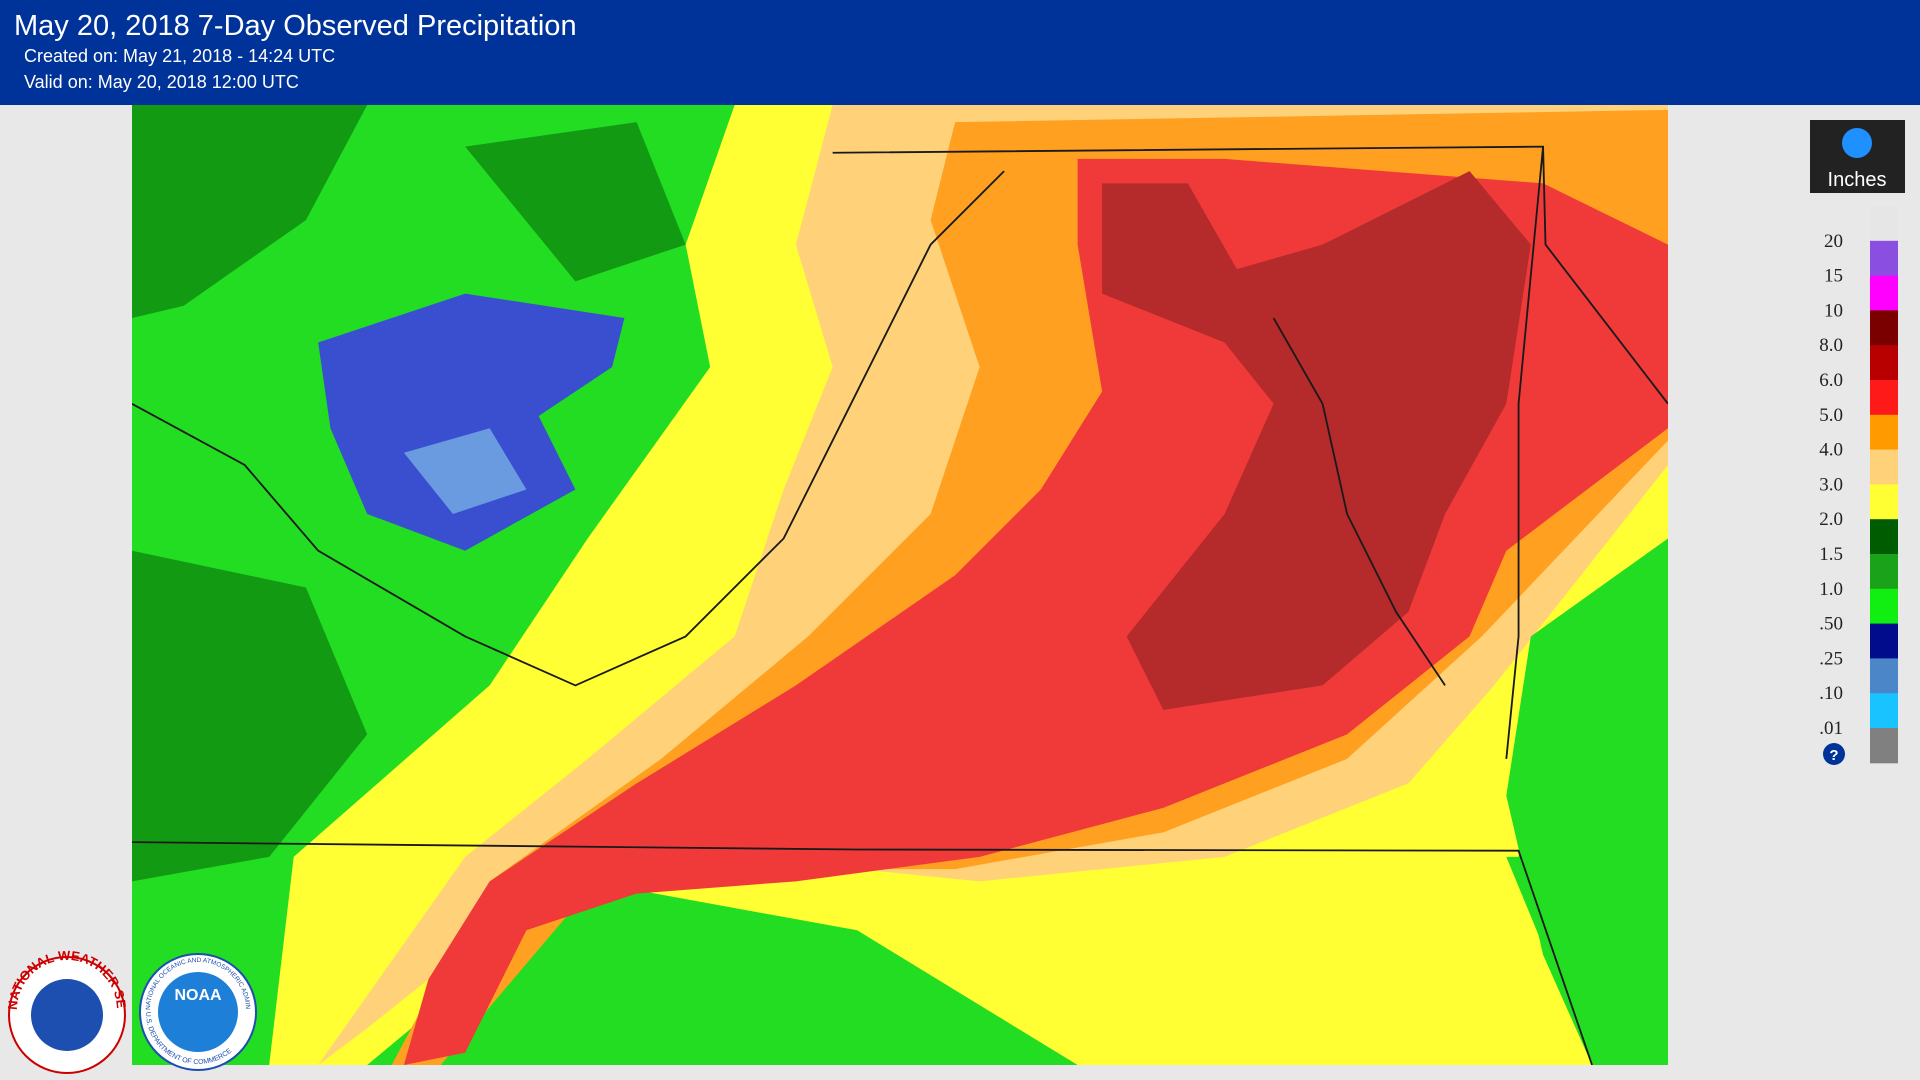 This screenshot has width=1920, height=1080. What do you see at coordinates (1831, 589) in the screenshot?
I see `legend-label: 1.0` at bounding box center [1831, 589].